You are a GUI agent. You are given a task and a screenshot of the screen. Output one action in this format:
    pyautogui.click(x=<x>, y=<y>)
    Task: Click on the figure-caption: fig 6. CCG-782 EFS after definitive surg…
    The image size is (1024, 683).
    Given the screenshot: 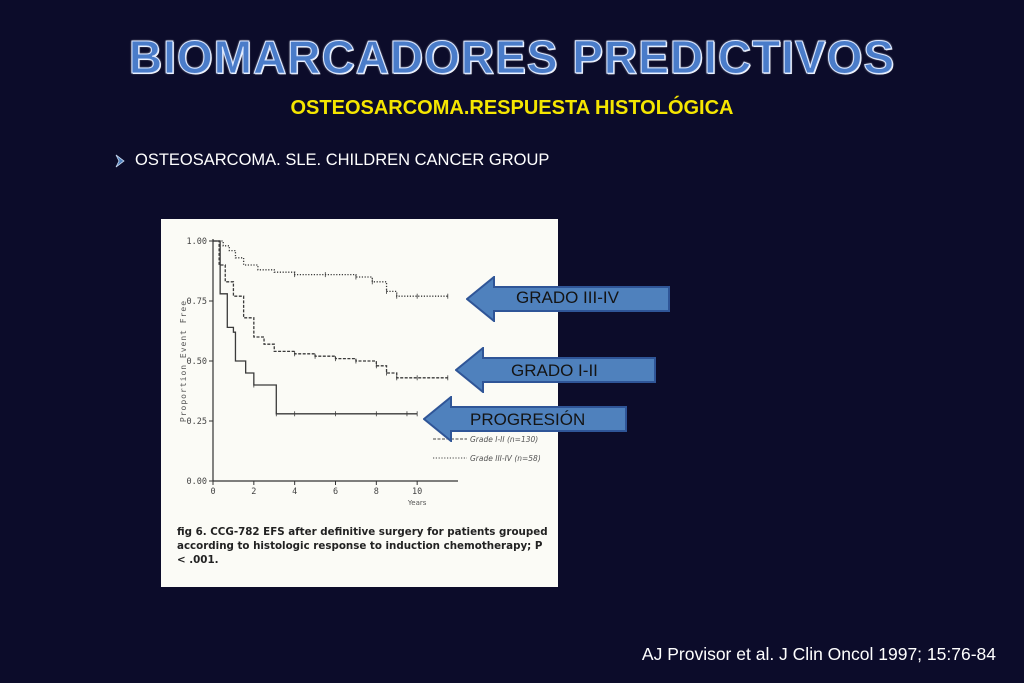 What is the action you would take?
    pyautogui.click(x=362, y=546)
    